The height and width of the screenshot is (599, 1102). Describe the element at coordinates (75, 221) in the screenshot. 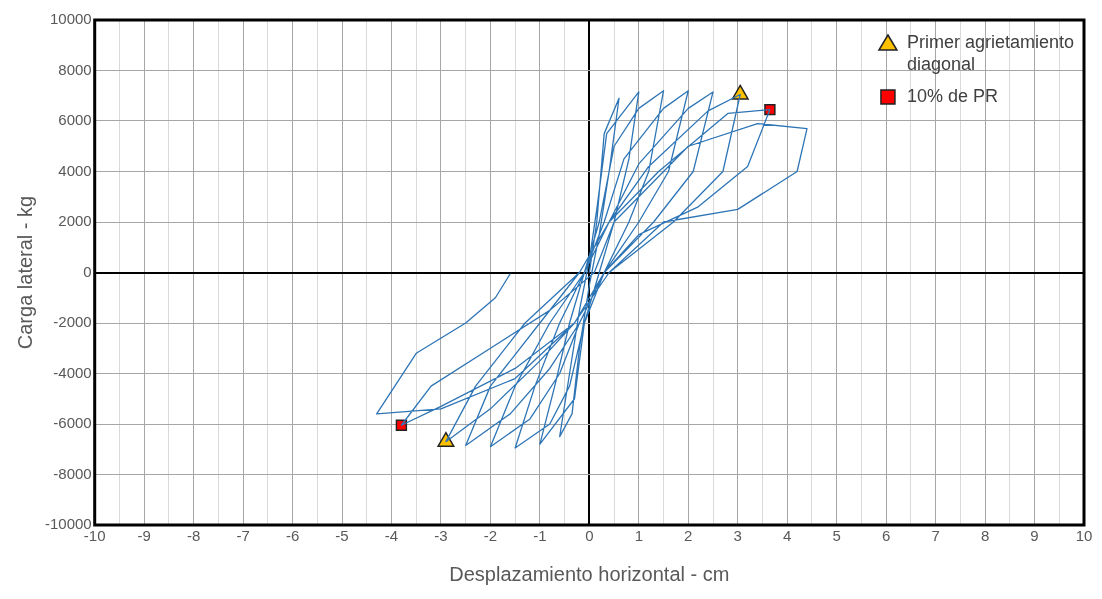

I see `y-tick-label: 2000` at that location.